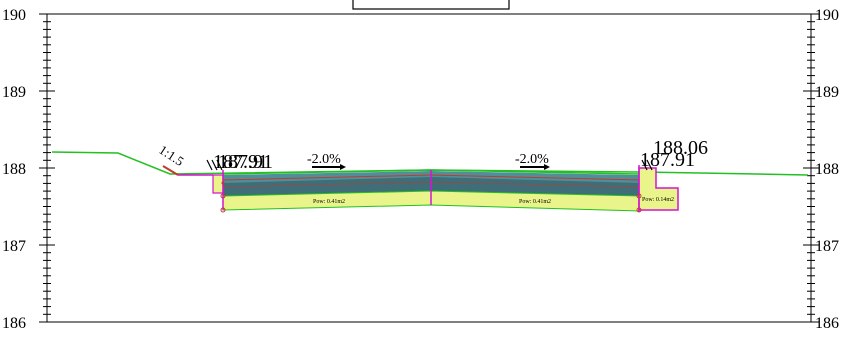  I want to click on left-elevation-ticks, so click(214, 165).